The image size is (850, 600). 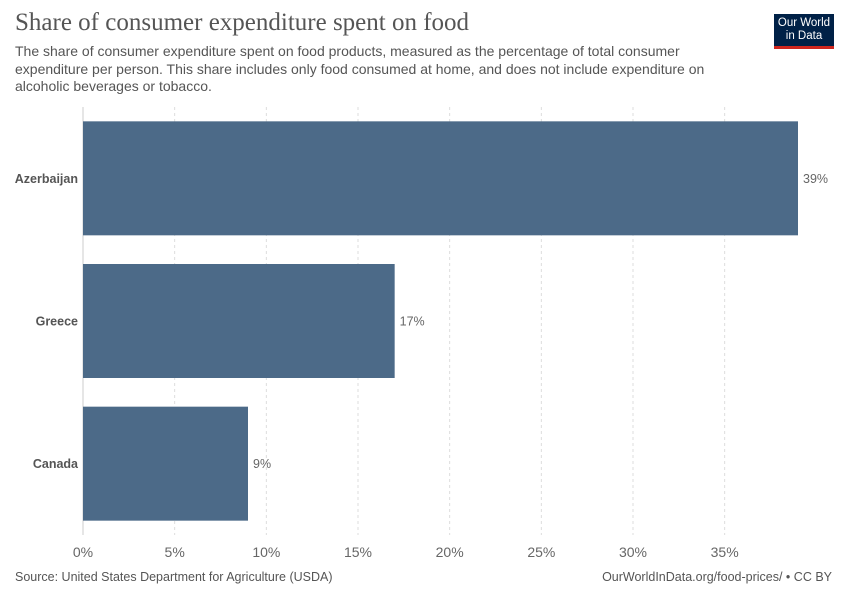 What do you see at coordinates (358, 552) in the screenshot?
I see `x-tick-label: 15%` at bounding box center [358, 552].